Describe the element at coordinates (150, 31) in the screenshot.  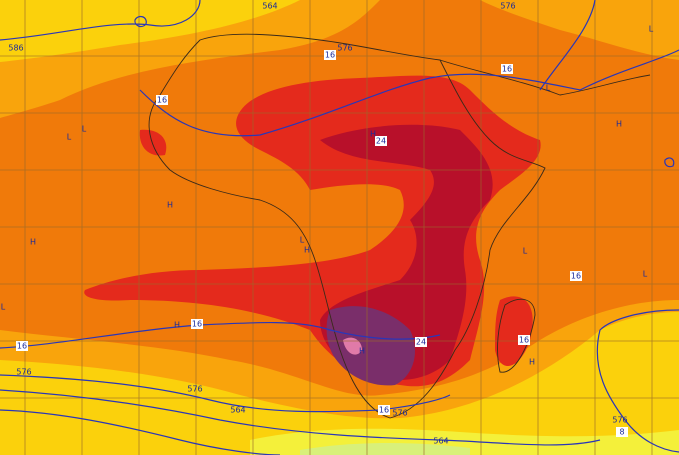
I see `mild-zone` at that location.